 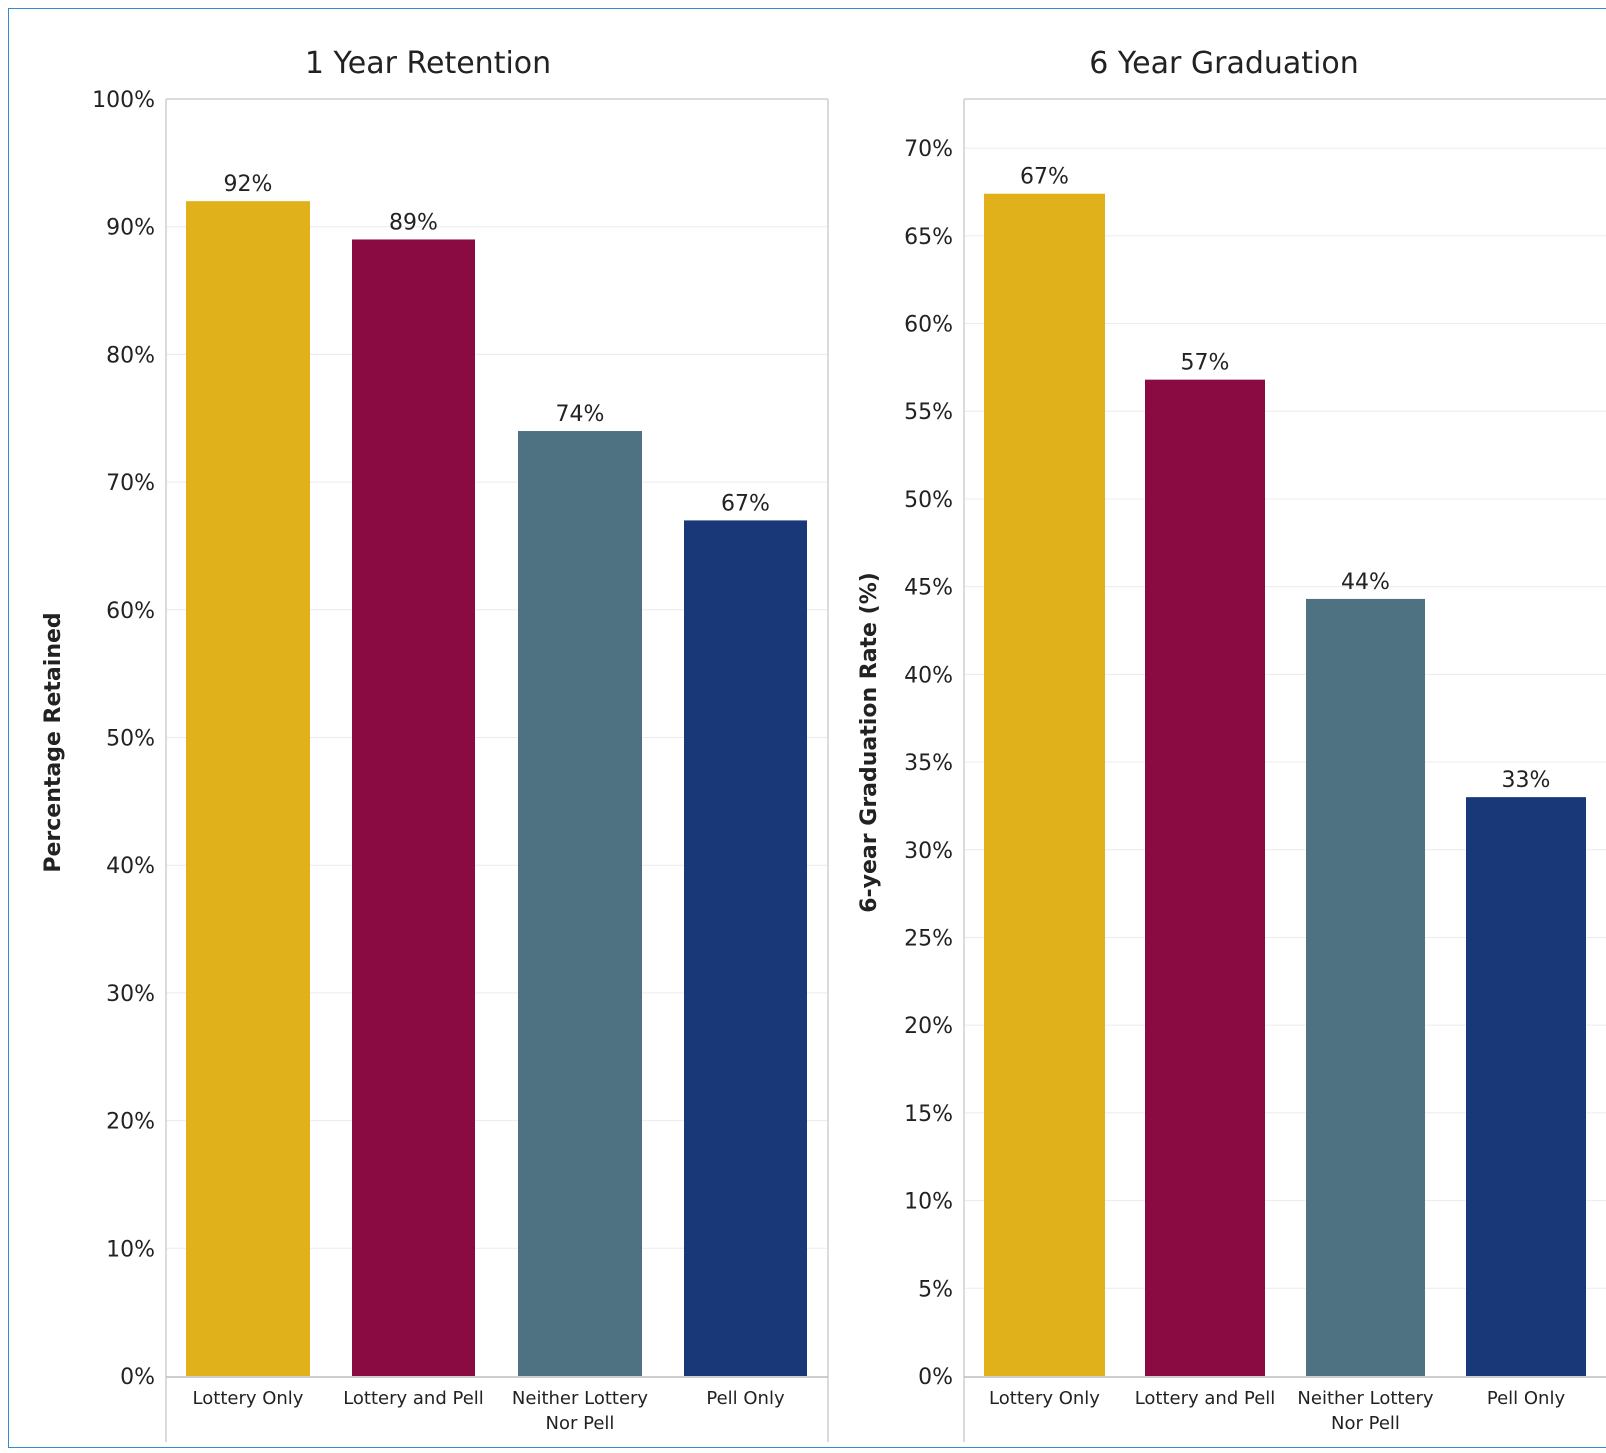 I want to click on bar-value-label-1-1: 89%, so click(x=413, y=222).